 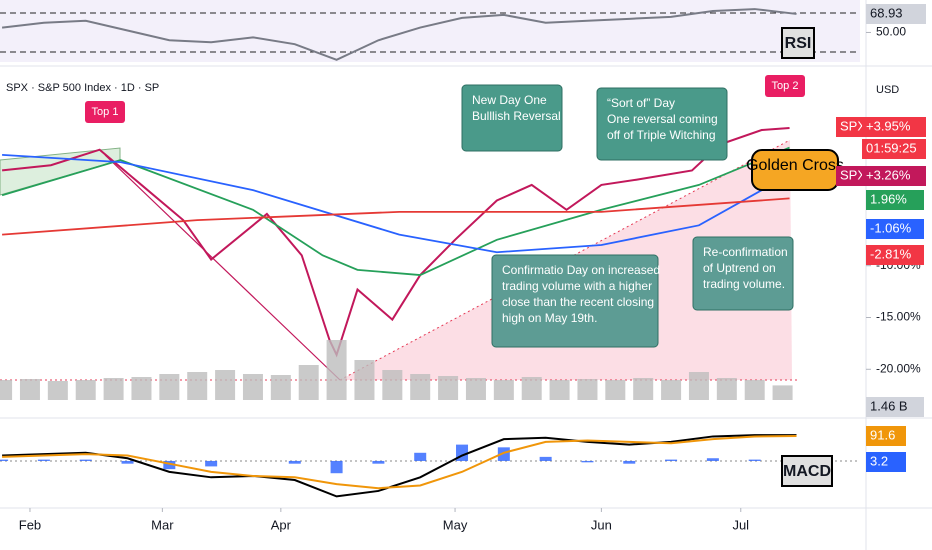 What do you see at coordinates (661, 135) in the screenshot?
I see `annotation-text: off of Triple Witching` at bounding box center [661, 135].